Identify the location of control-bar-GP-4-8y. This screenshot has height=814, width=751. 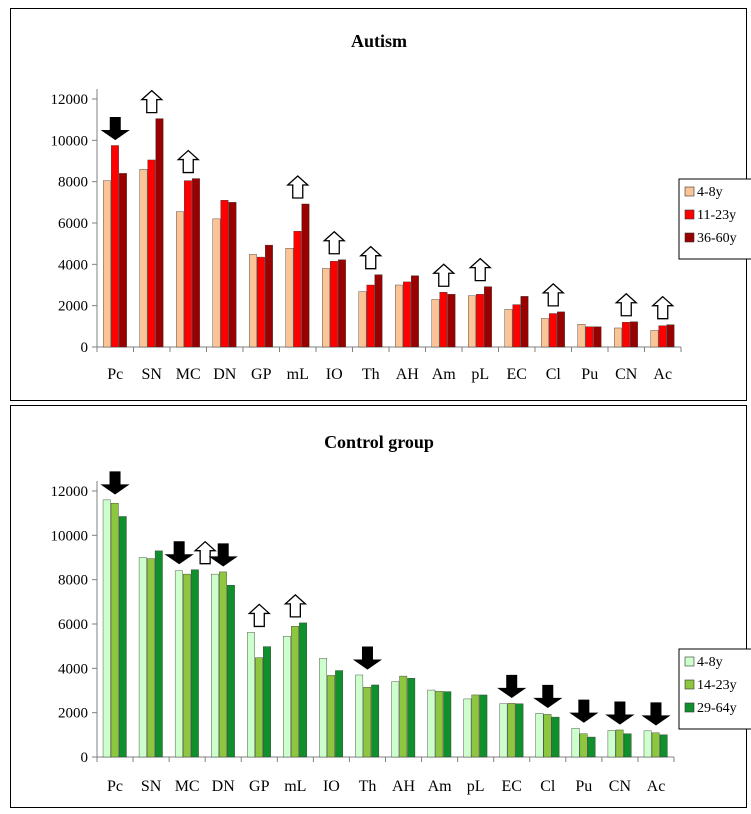
(251, 695).